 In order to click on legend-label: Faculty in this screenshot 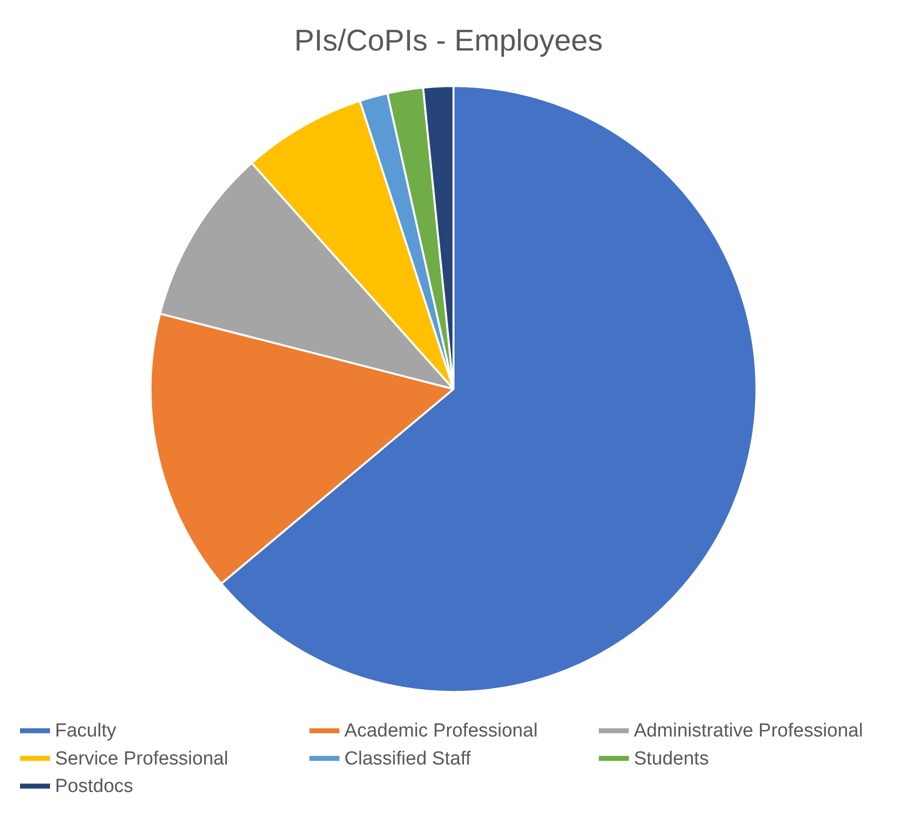, I will do `click(86, 731)`.